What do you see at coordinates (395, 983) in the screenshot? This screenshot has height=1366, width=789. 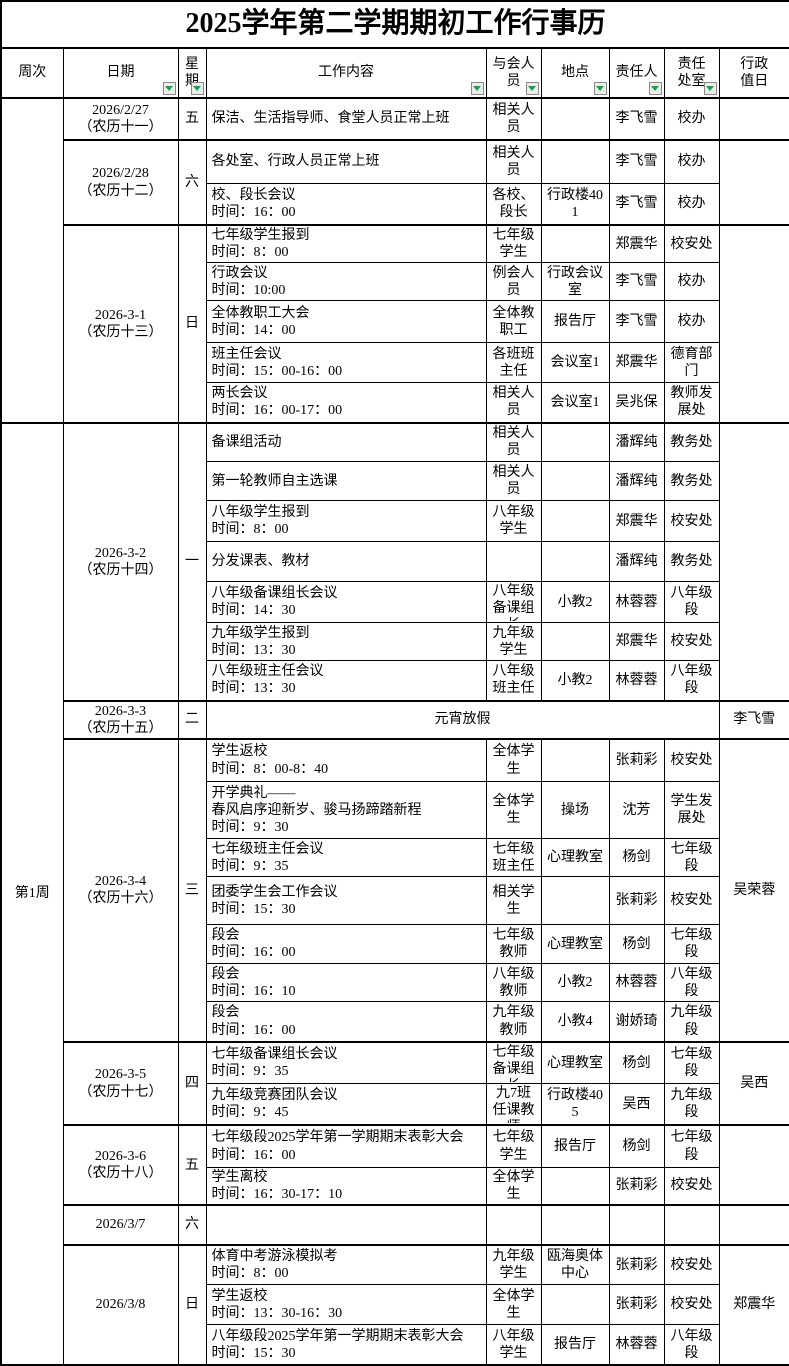 I see `table-row: 段会 时间：16：10 八年级教师 小教2 林蓉蓉 八年级段` at bounding box center [395, 983].